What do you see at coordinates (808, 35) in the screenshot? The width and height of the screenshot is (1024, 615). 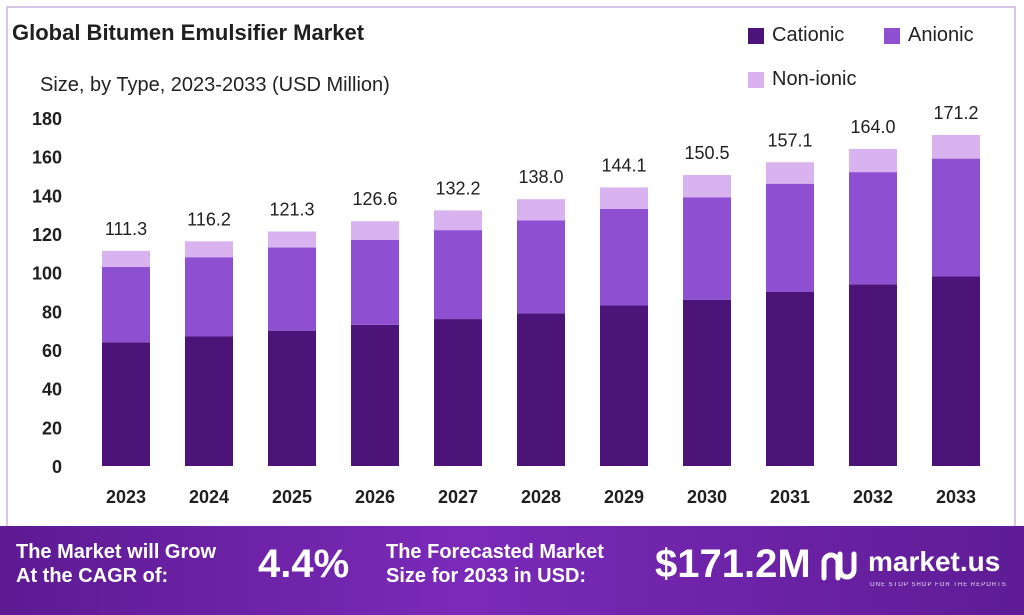 I see `legend-label-cationic: Cationic` at bounding box center [808, 35].